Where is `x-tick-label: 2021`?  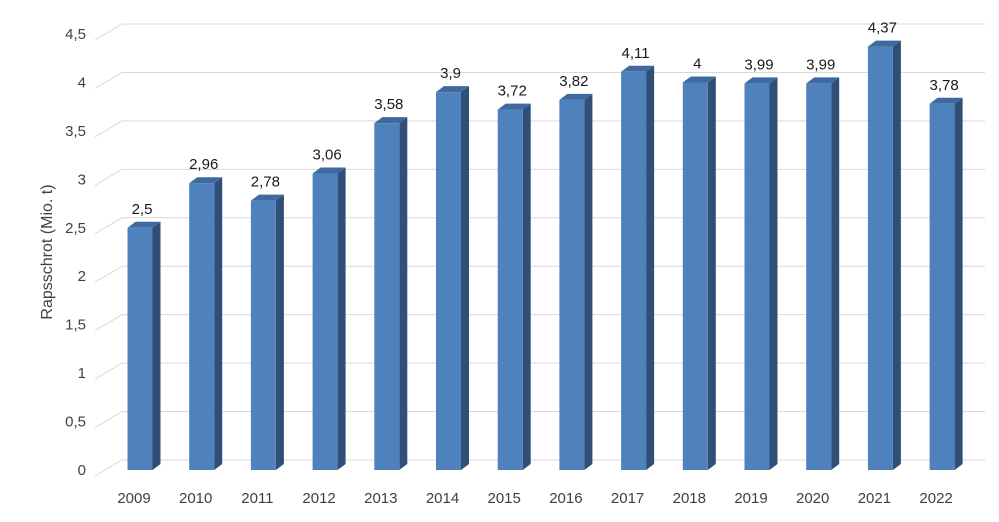
x-tick-label: 2021 is located at coordinates (874, 498).